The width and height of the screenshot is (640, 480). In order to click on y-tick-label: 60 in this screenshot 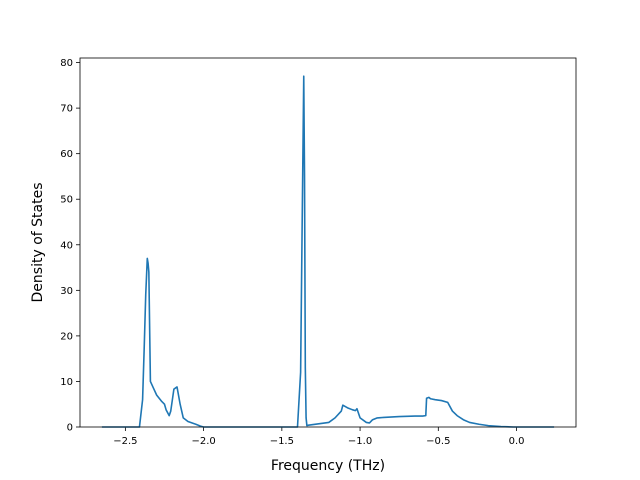, I will do `click(66, 154)`.